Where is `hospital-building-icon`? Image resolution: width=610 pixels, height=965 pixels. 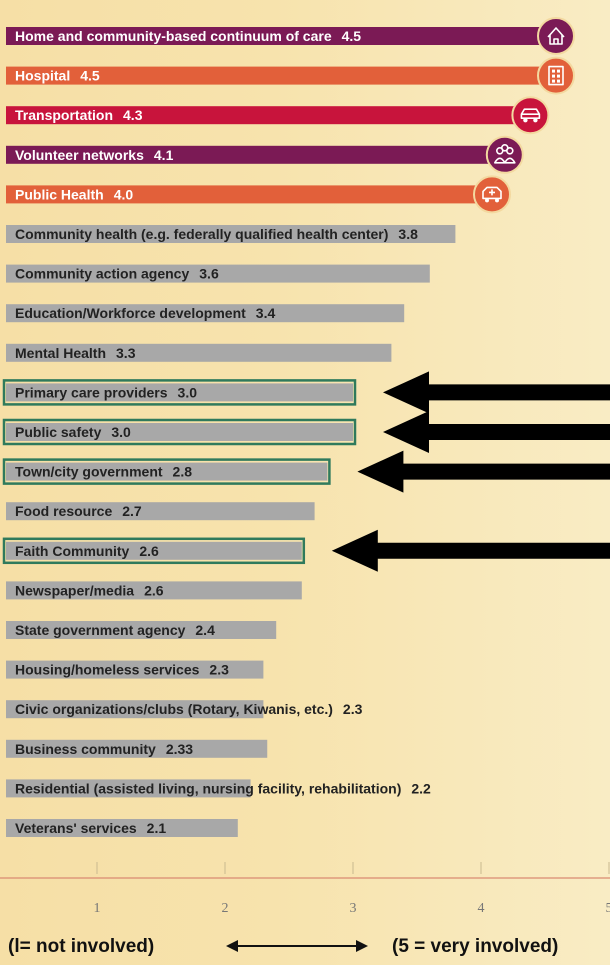
hospital-building-icon is located at coordinates (556, 75).